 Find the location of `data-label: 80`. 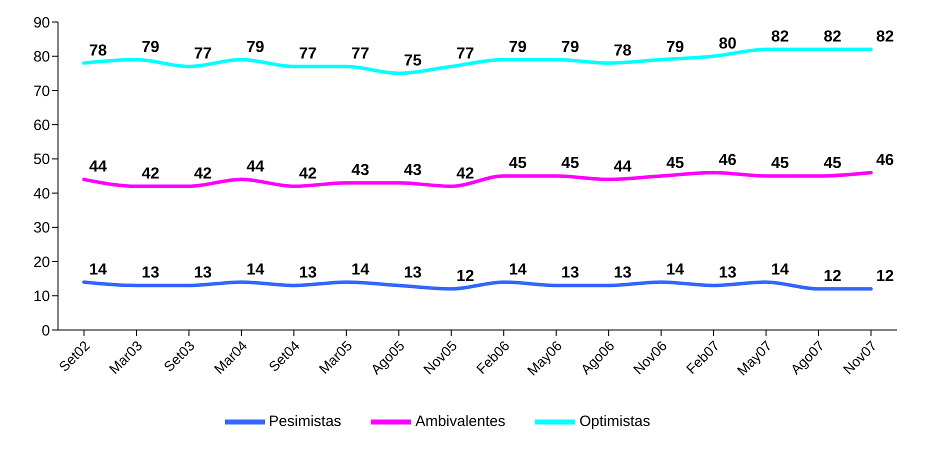

data-label: 80 is located at coordinates (727, 43).